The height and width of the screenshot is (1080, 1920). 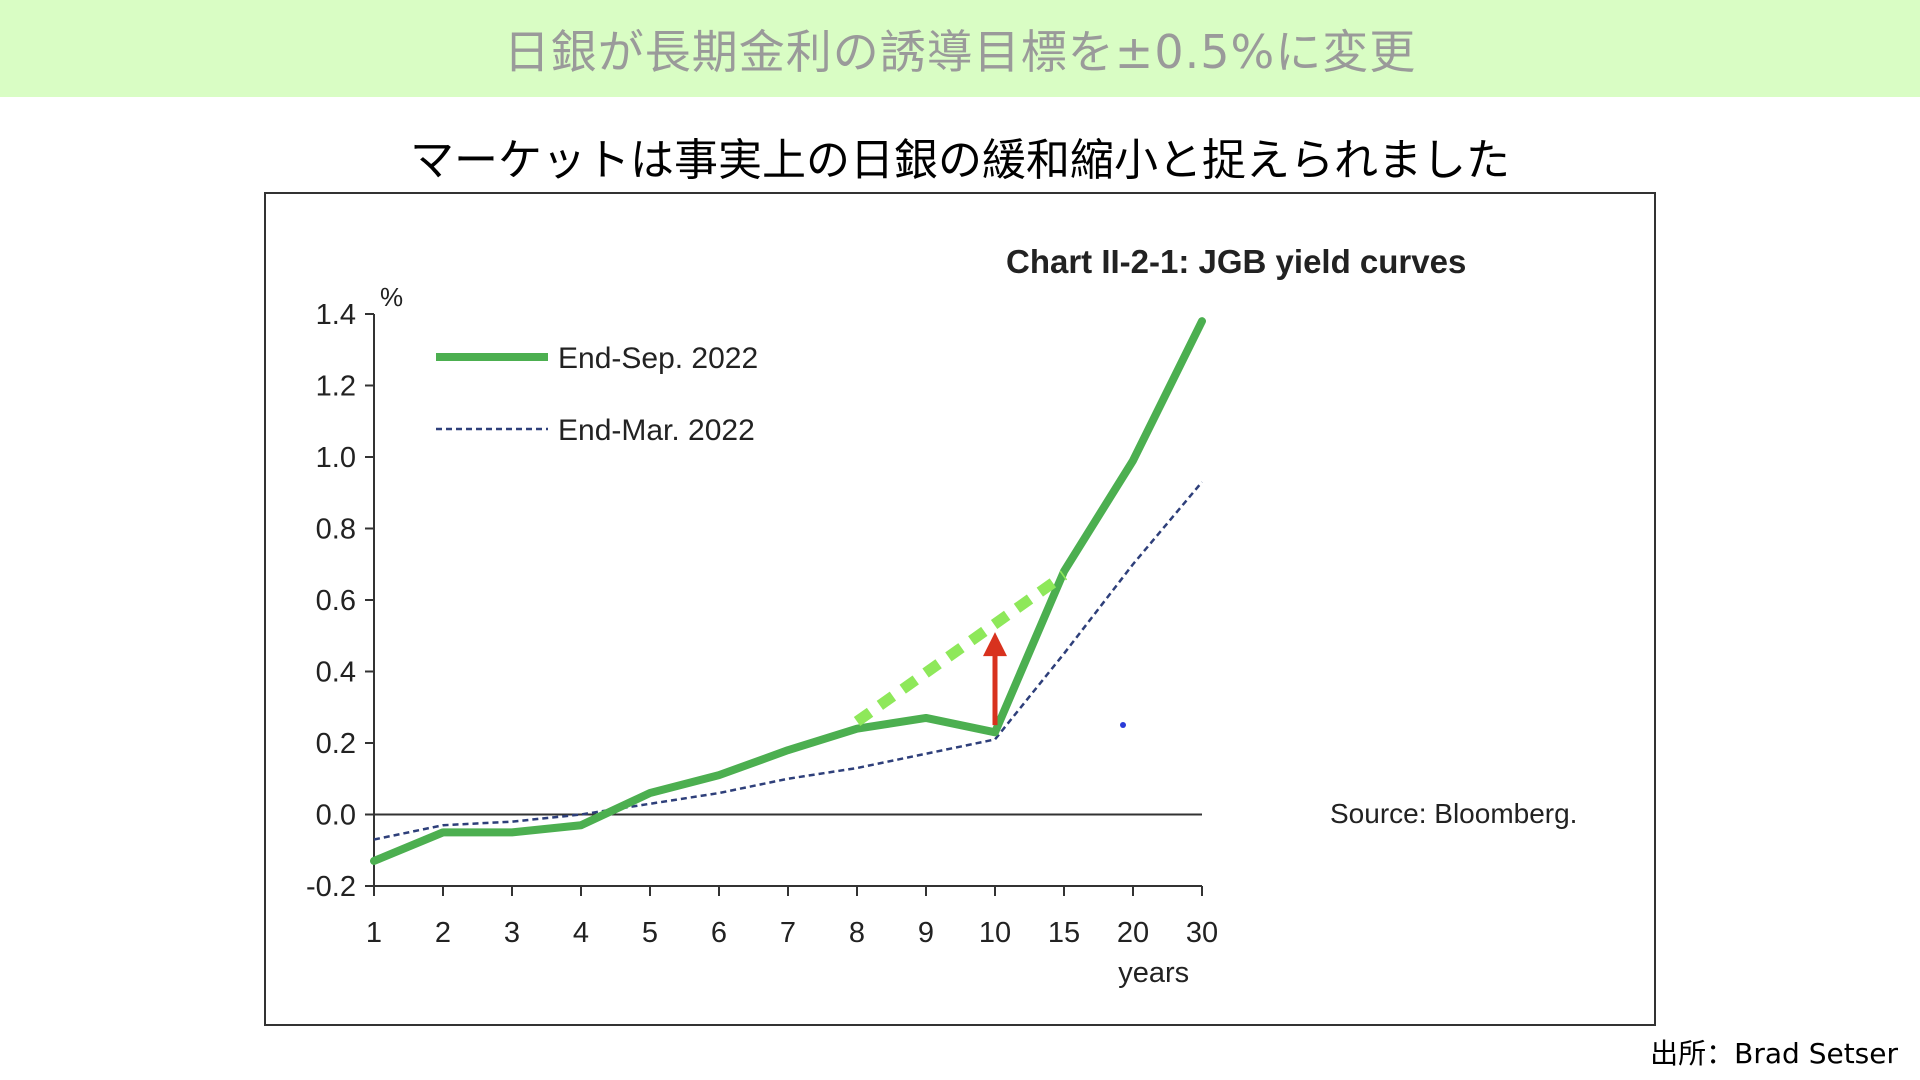 I want to click on title-banner: 日銀が長期金利の誘導目標を±0.5%に変更, so click(x=960, y=48).